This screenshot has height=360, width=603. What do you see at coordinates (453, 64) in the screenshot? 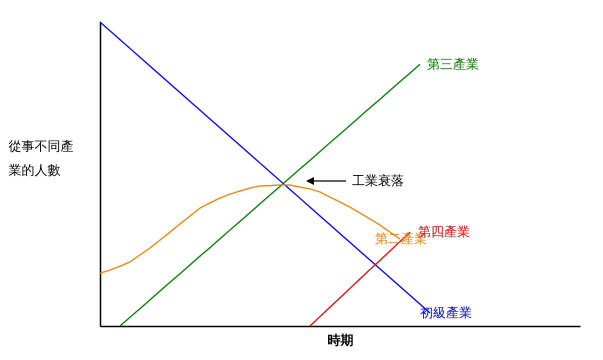
I see `series-label: 第三產業` at bounding box center [453, 64].